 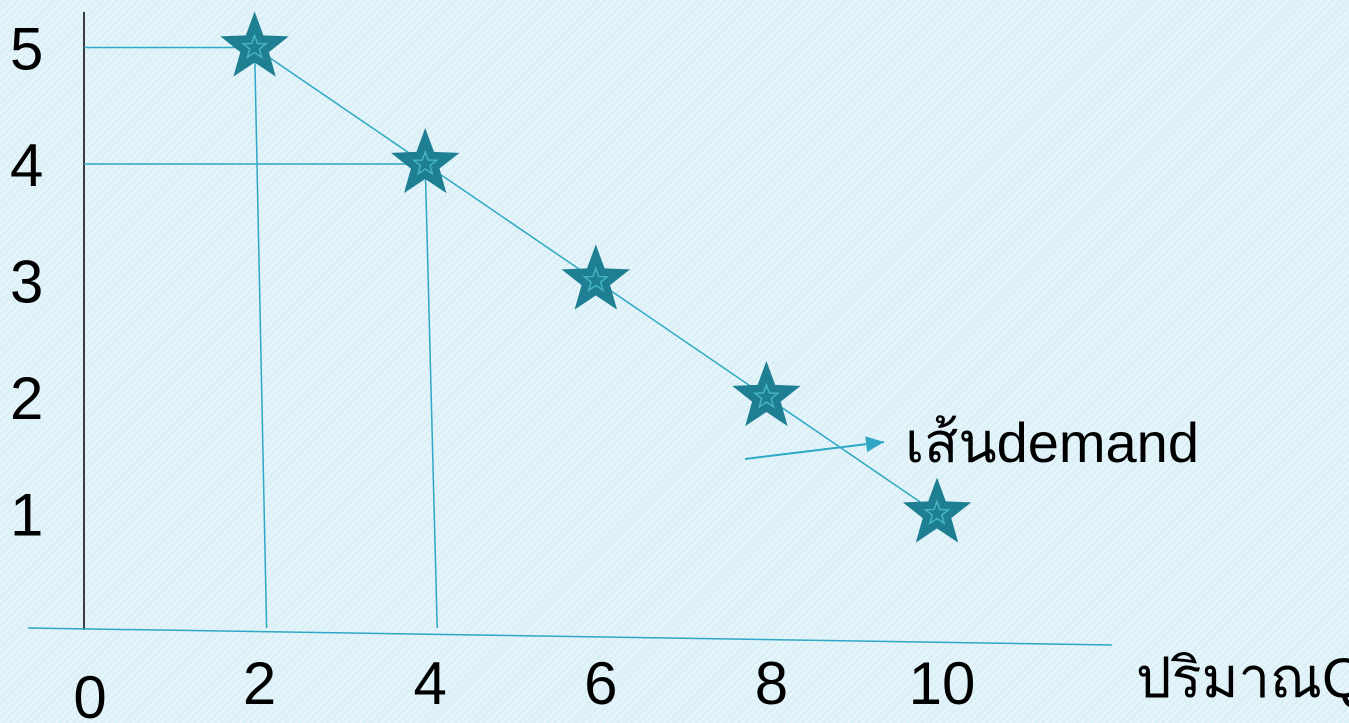 What do you see at coordinates (1242, 677) in the screenshot?
I see `x-axis-label: ปริมาณQ` at bounding box center [1242, 677].